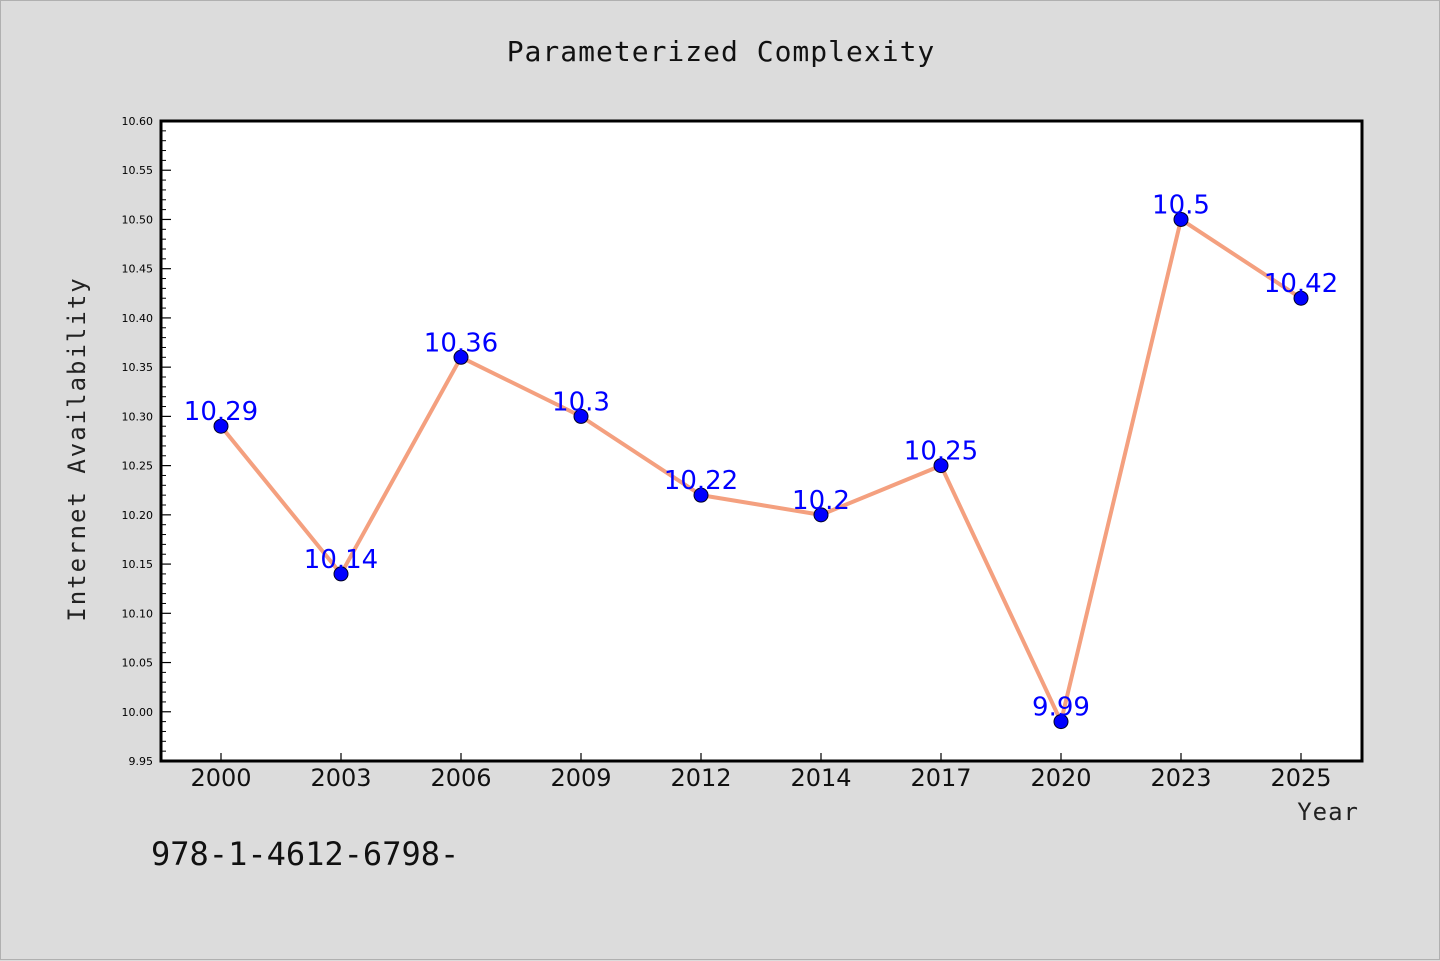  What do you see at coordinates (461, 343) in the screenshot?
I see `data-label: 10.36` at bounding box center [461, 343].